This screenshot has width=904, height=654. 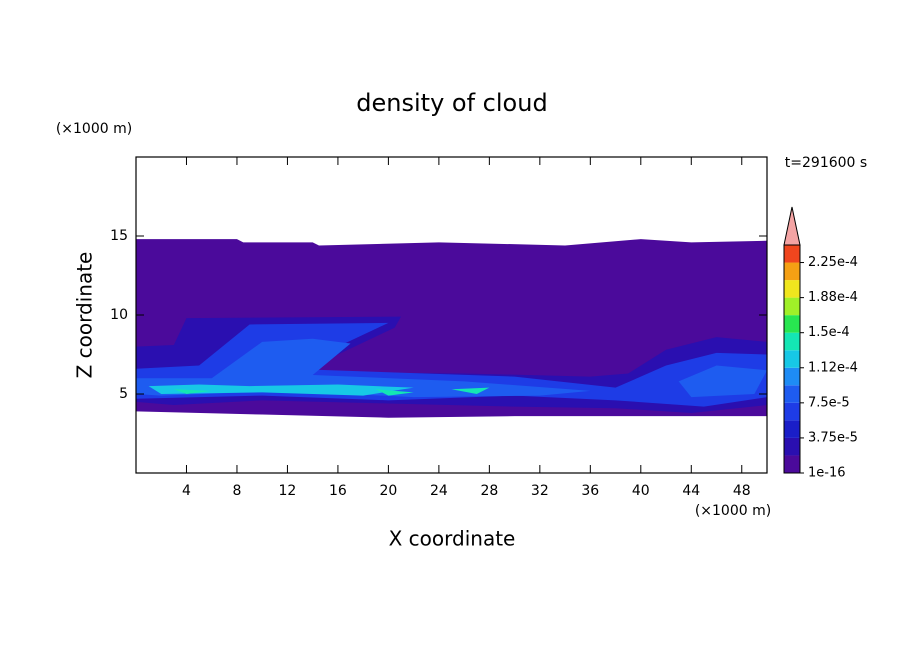 I want to click on chart-title: density of cloud, so click(x=451, y=103).